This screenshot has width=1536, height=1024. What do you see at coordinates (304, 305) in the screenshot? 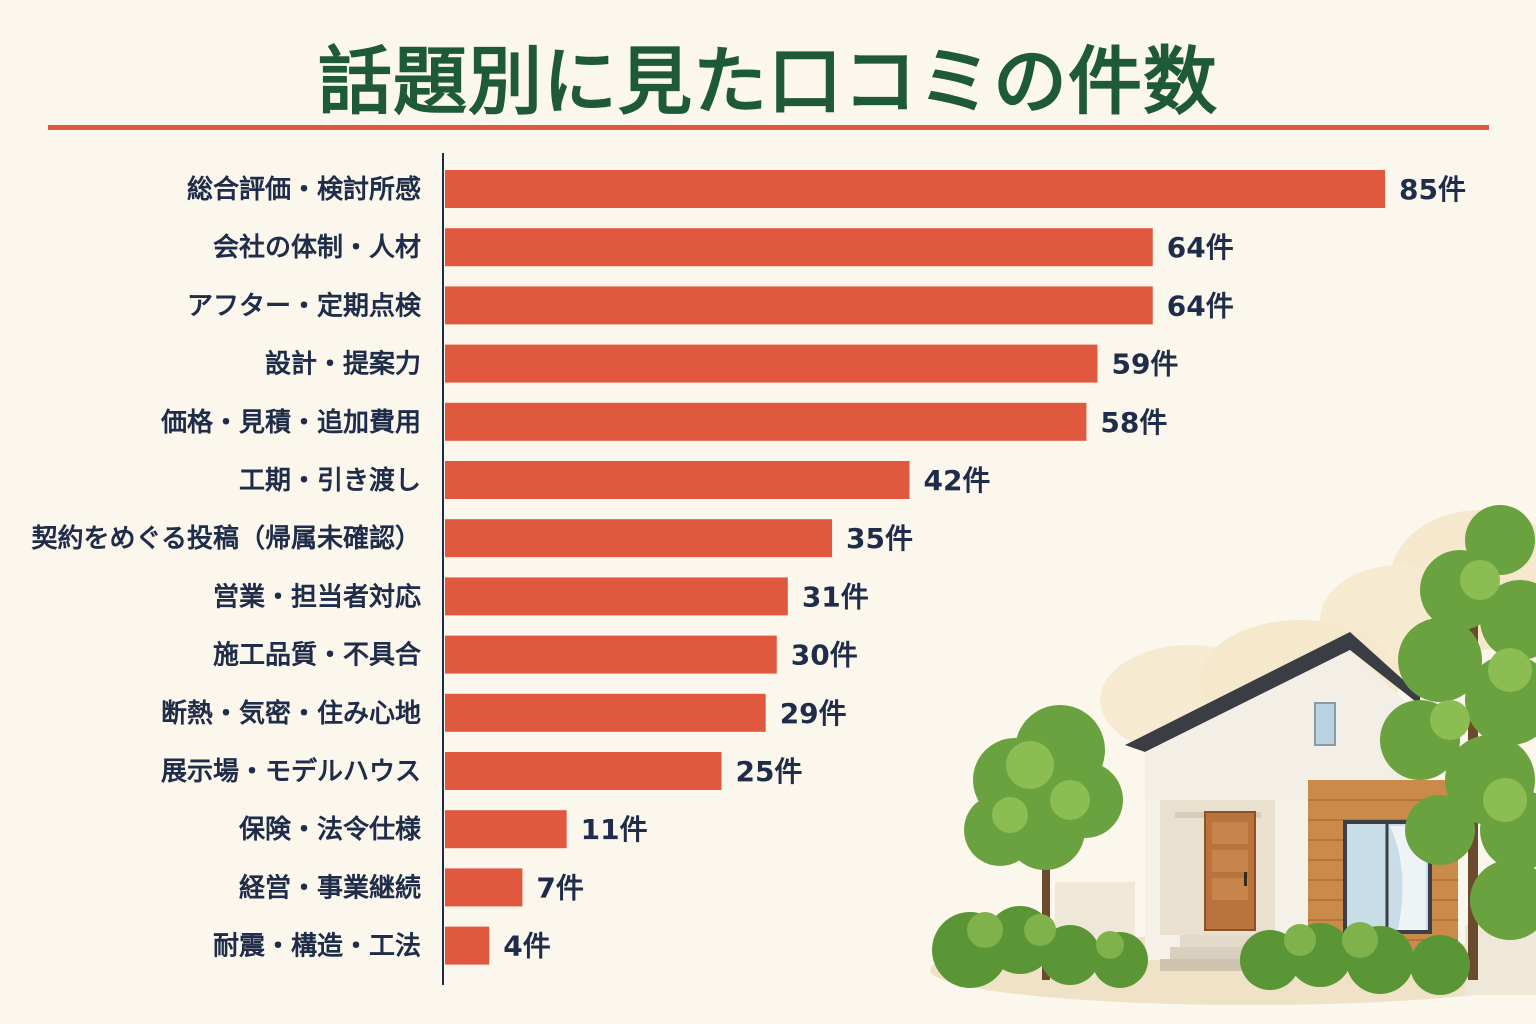
I see `category-label: アフター・定期点検` at bounding box center [304, 305].